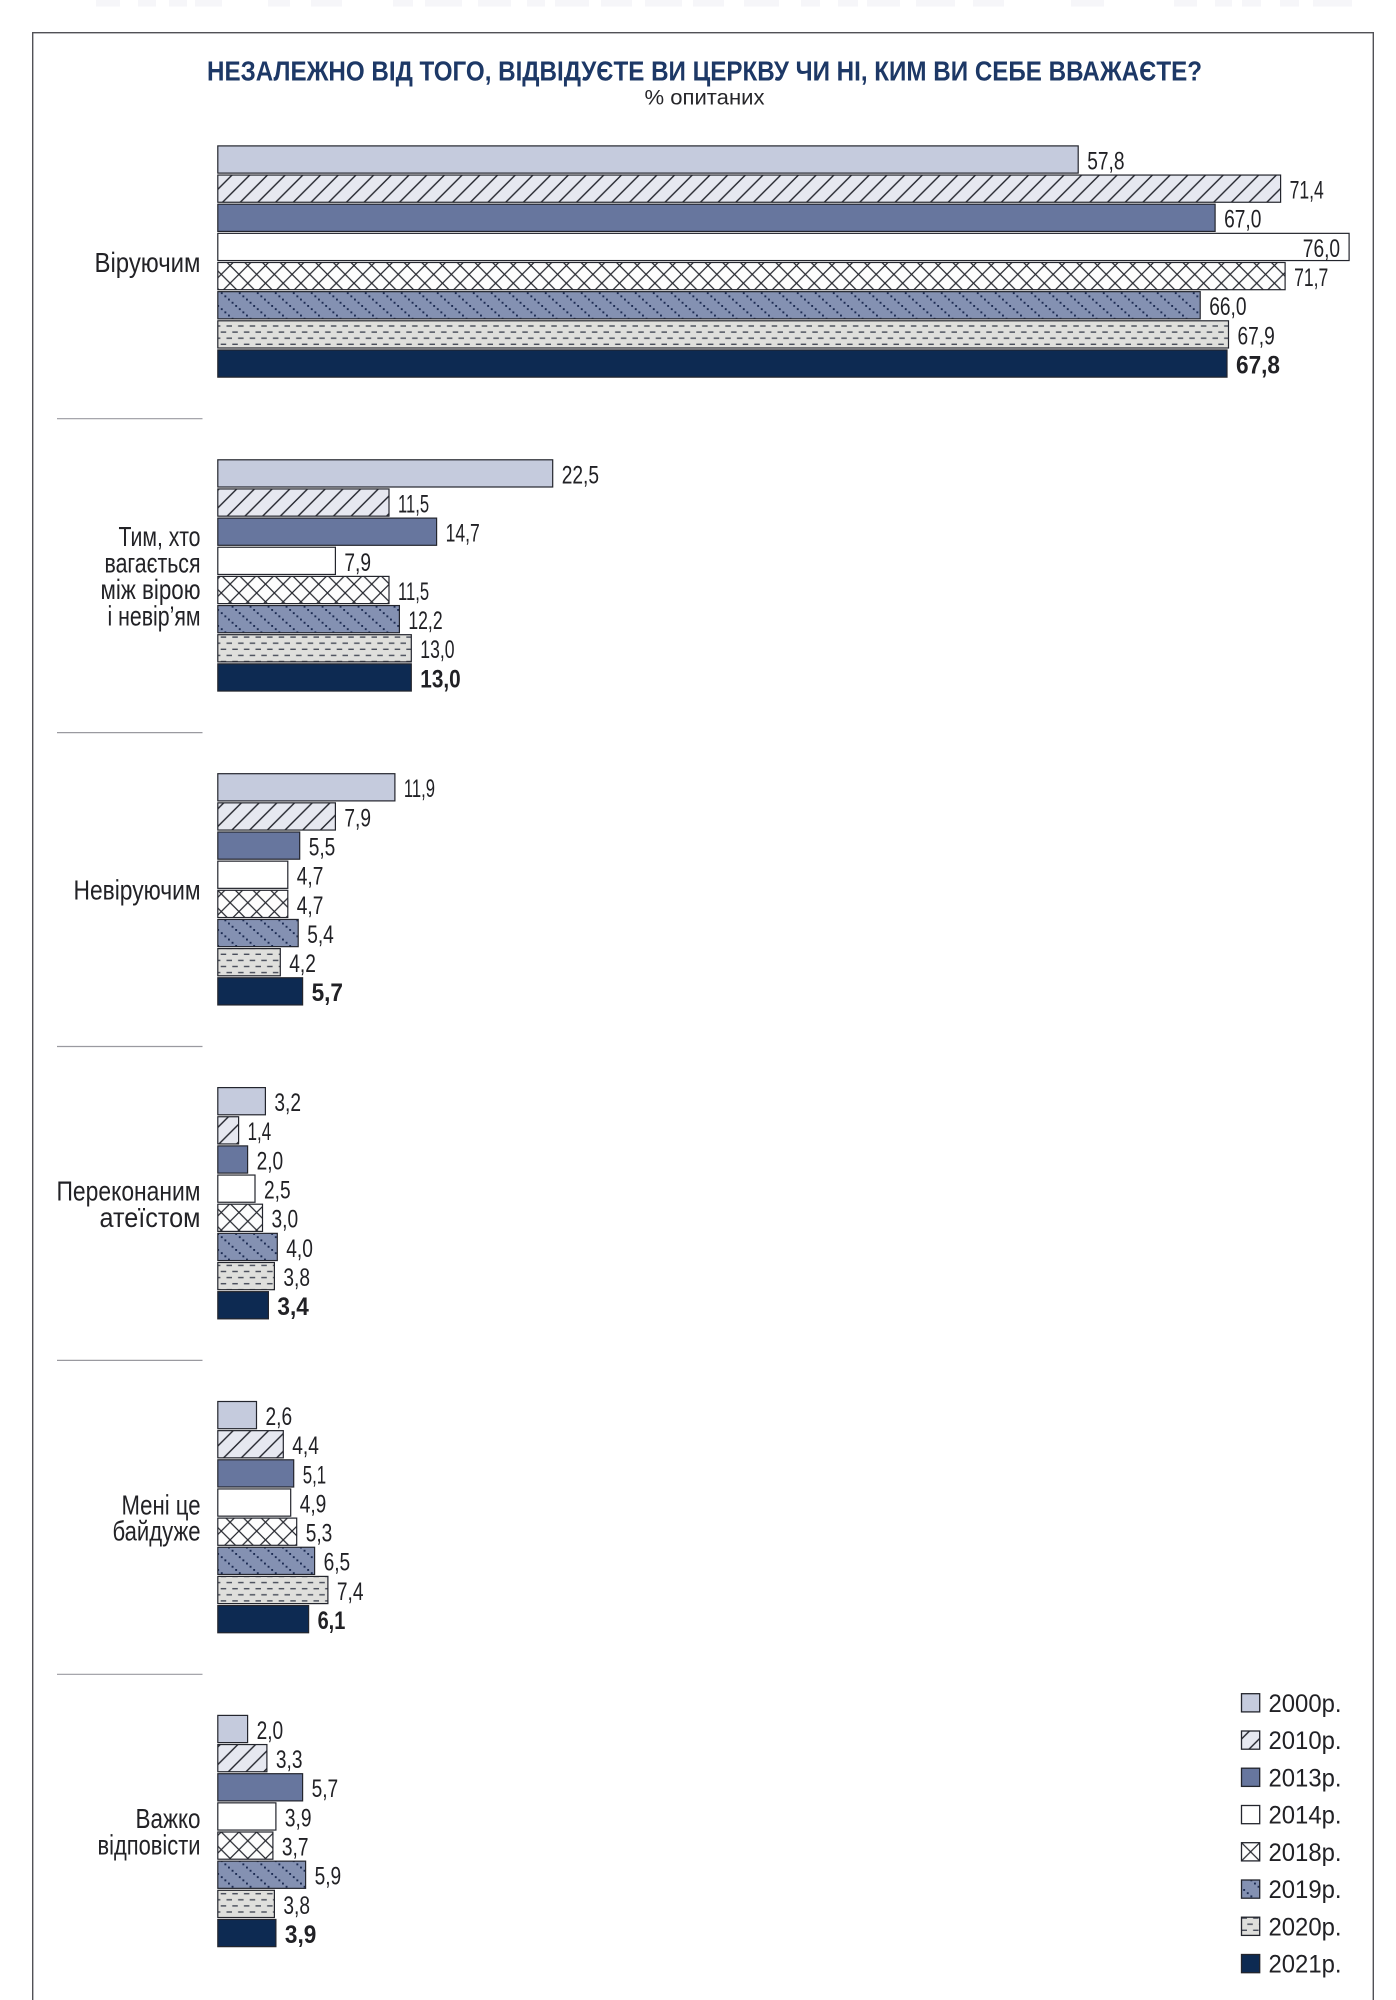 The width and height of the screenshot is (1396, 2000). What do you see at coordinates (322, 848) in the screenshot?
I see `svg-text: 5,5` at bounding box center [322, 848].